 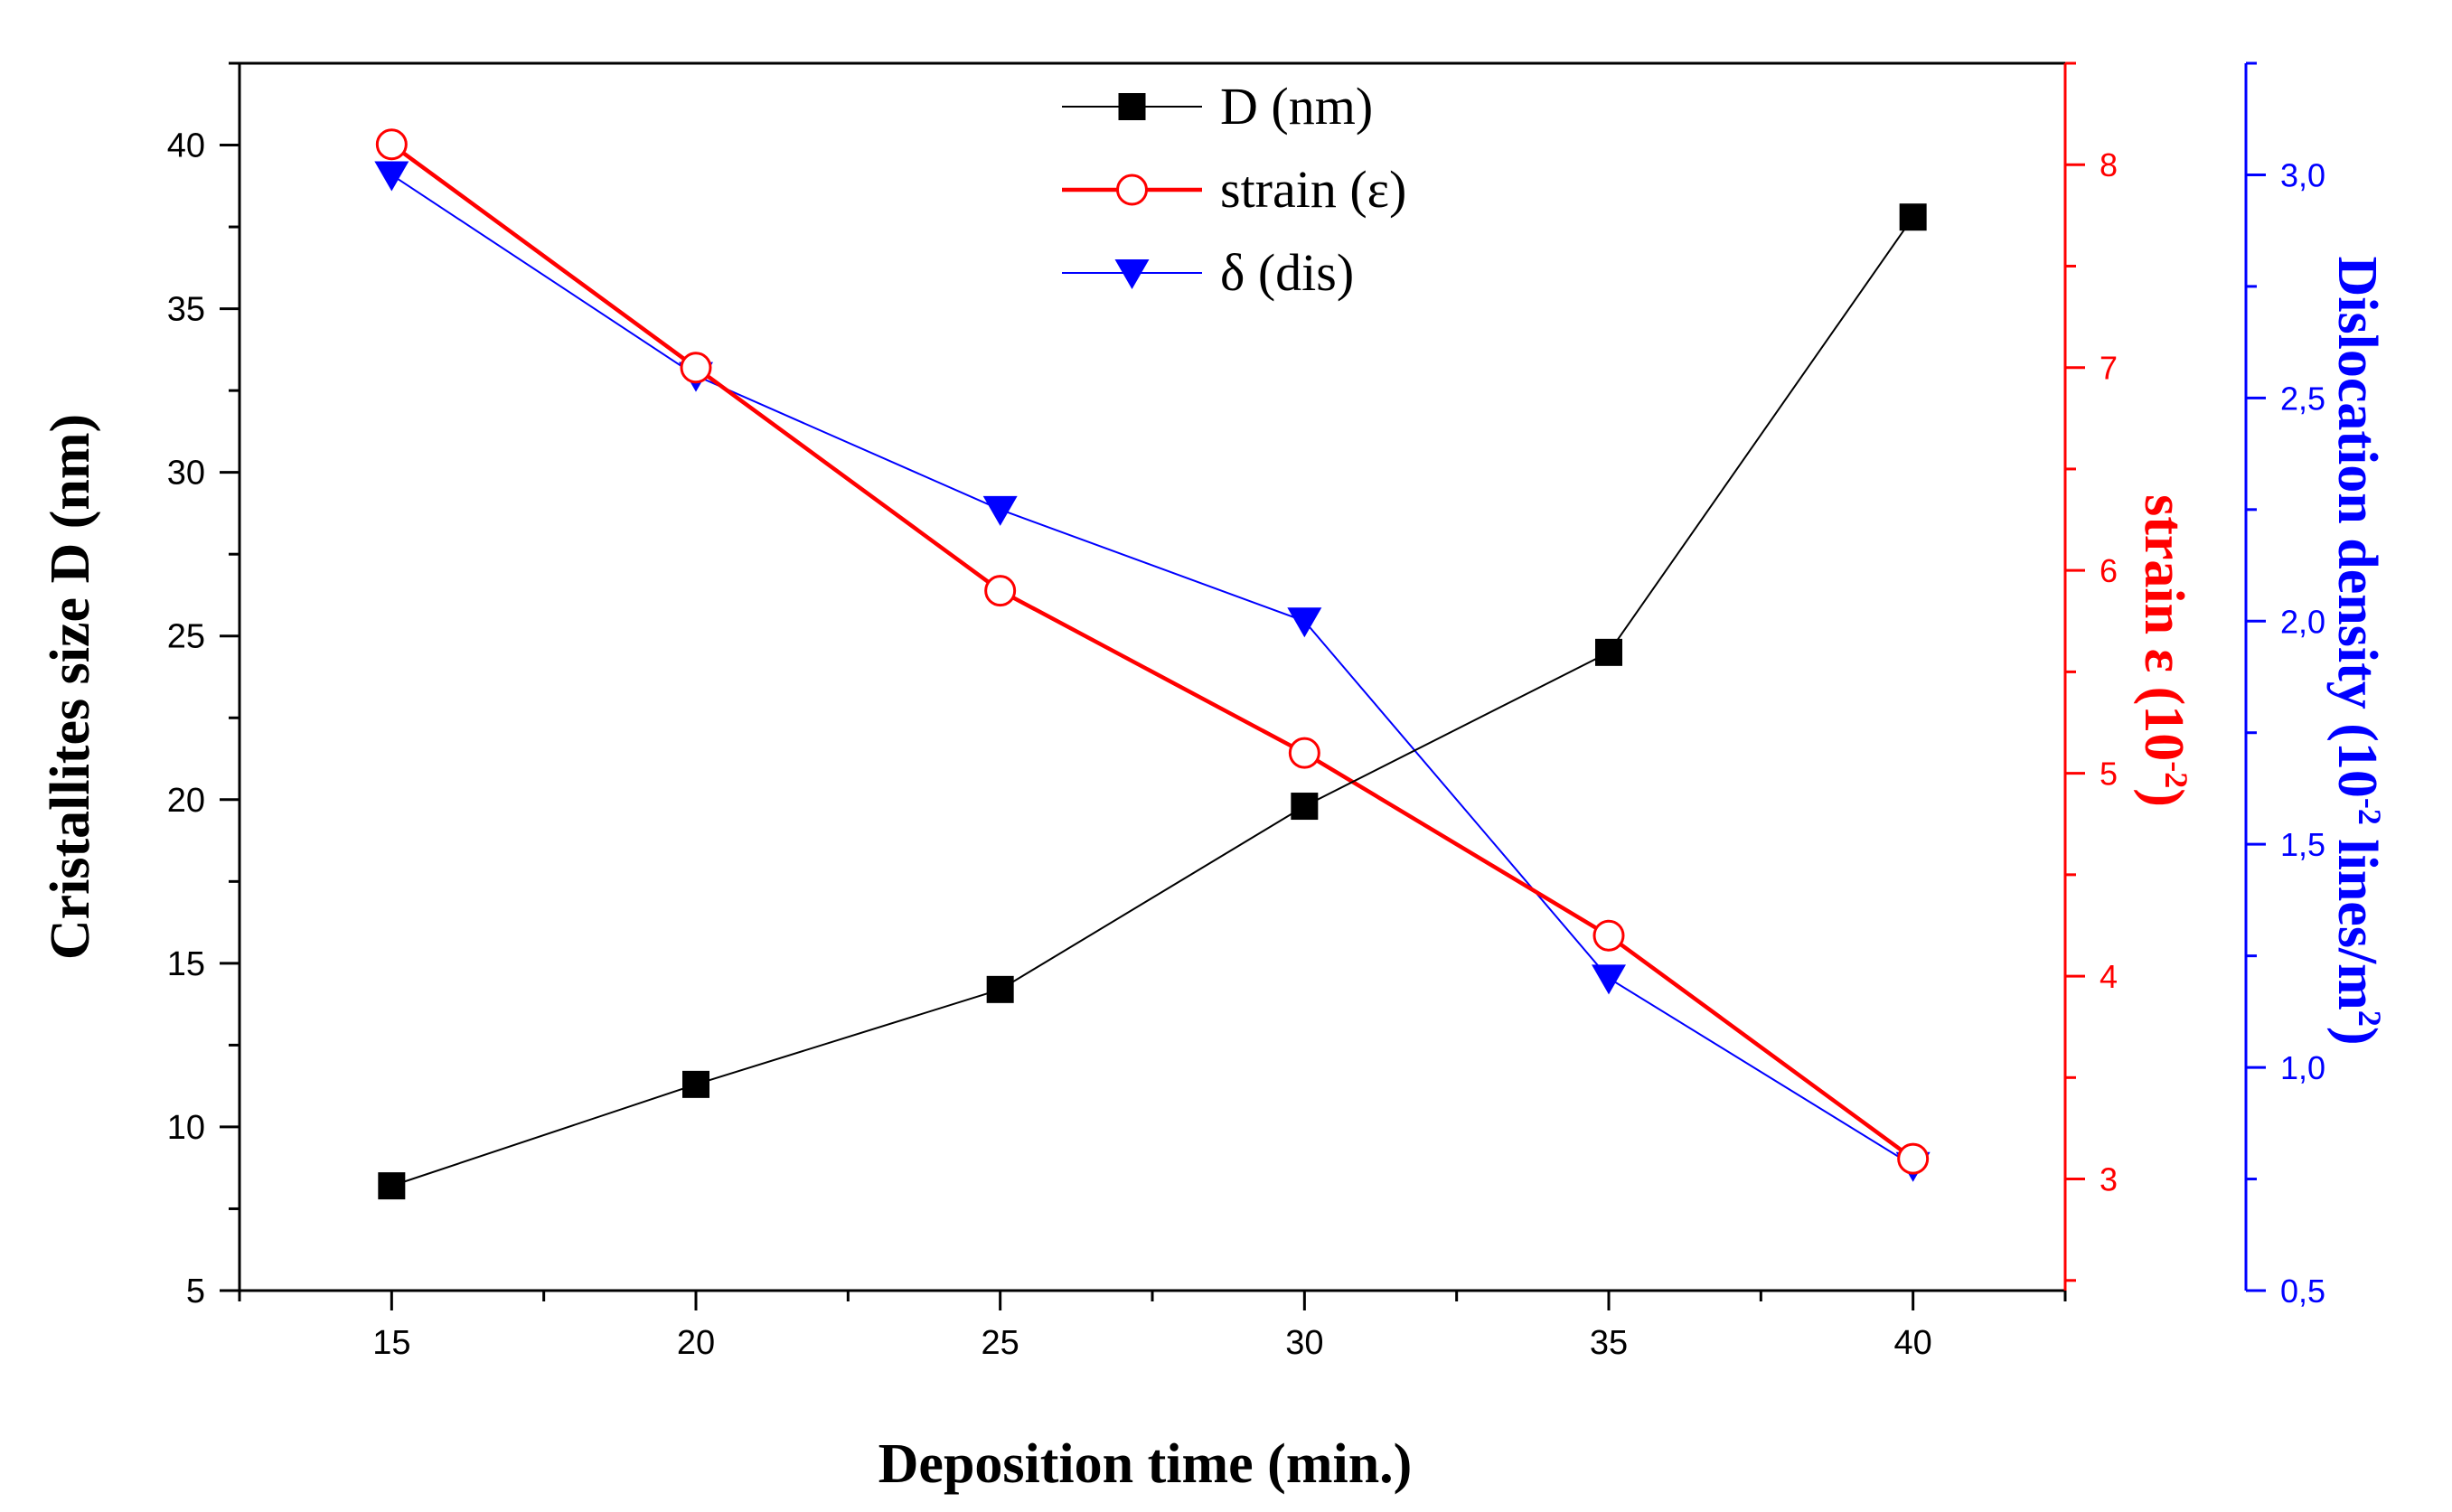 What do you see at coordinates (186, 964) in the screenshot?
I see `left-tick-label: 15` at bounding box center [186, 964].